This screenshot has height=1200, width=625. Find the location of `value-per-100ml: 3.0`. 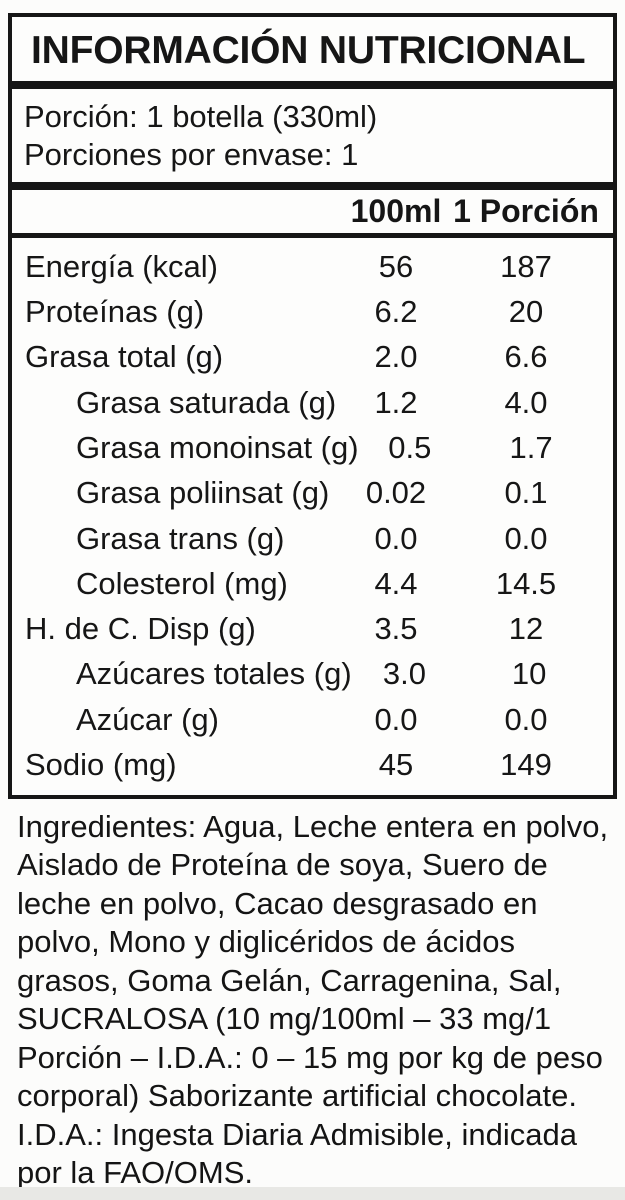

value-per-100ml: 3.0 is located at coordinates (404, 674).